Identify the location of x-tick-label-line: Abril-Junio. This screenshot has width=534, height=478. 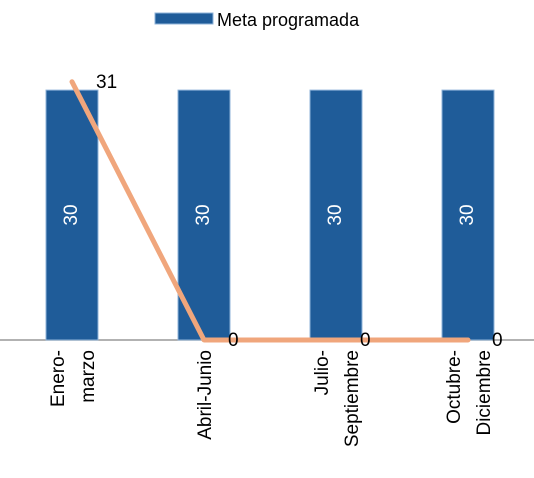
(205, 395).